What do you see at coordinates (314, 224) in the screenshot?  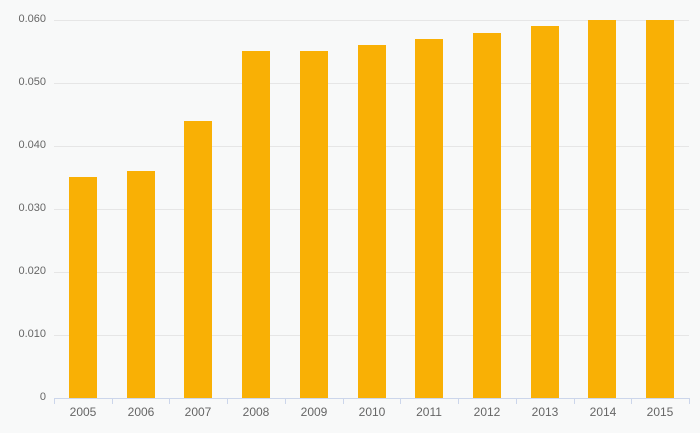 I see `bar-2009` at bounding box center [314, 224].